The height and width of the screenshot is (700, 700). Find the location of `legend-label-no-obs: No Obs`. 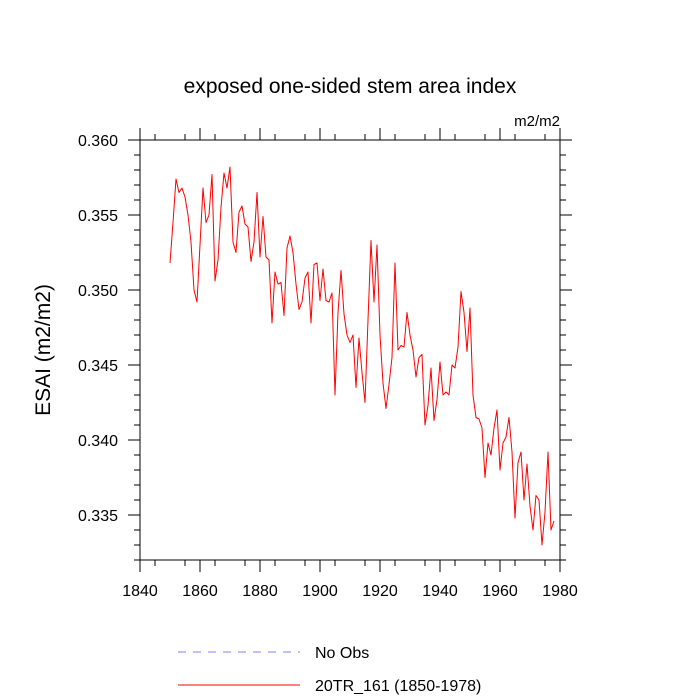

legend-label-no-obs: No Obs is located at coordinates (342, 653).